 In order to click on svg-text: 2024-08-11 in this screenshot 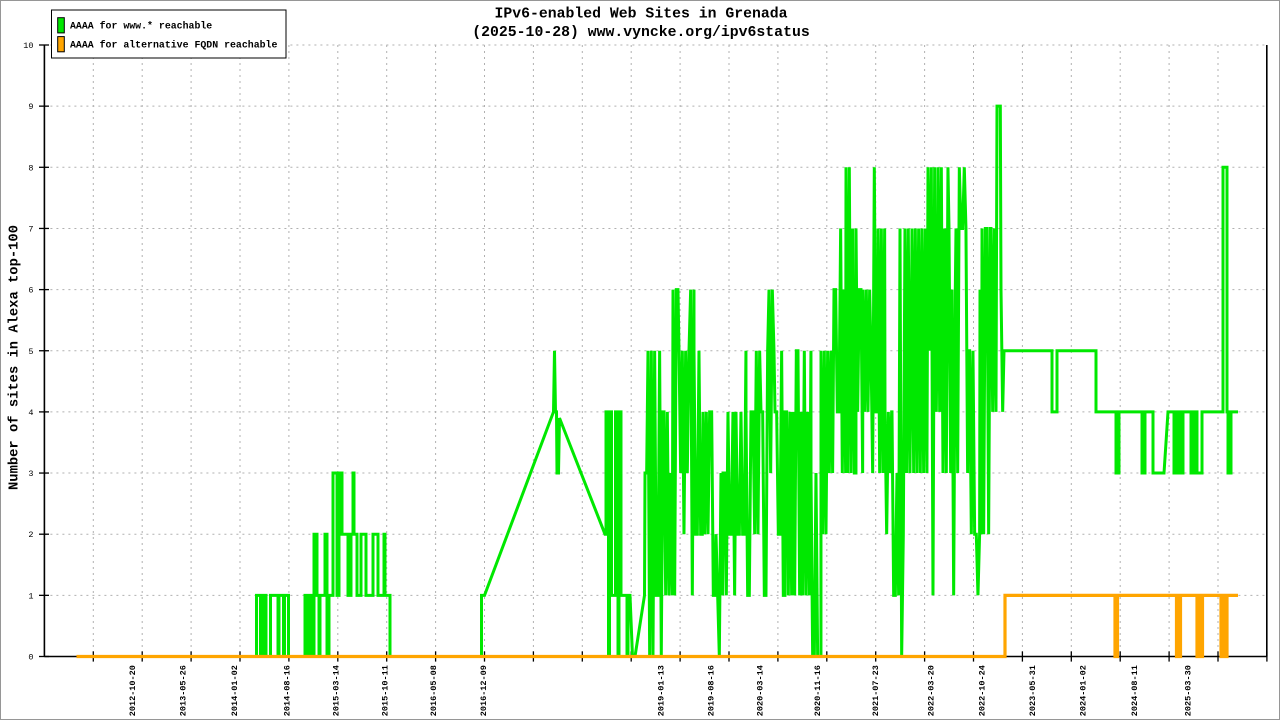, I will do `click(1135, 690)`.